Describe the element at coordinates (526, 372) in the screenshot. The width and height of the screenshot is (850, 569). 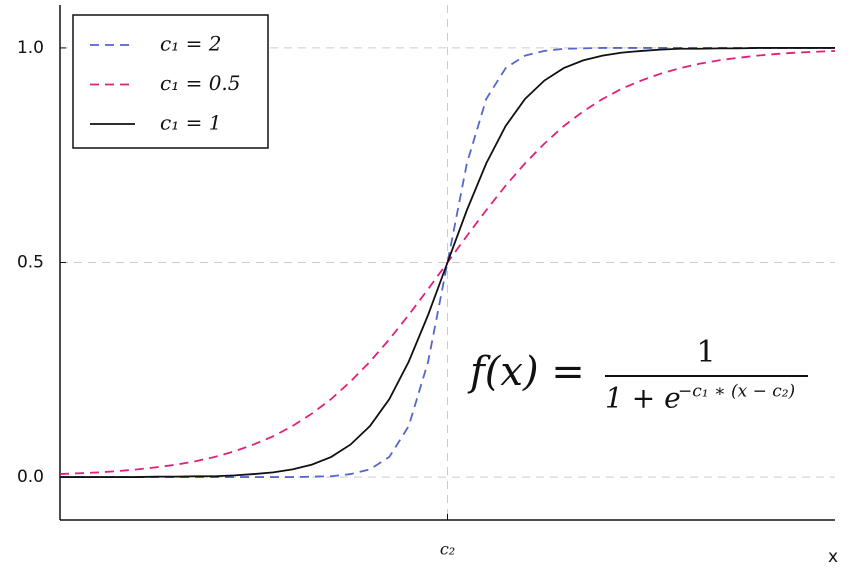
I see `formula-lhs: f(x) =` at that location.